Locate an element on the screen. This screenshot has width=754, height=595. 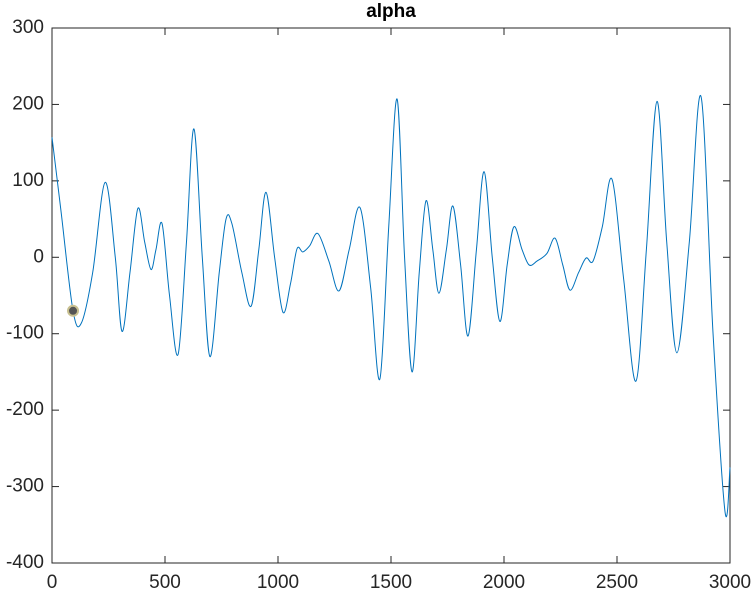
y-tick-label: -300 is located at coordinates (25, 486).